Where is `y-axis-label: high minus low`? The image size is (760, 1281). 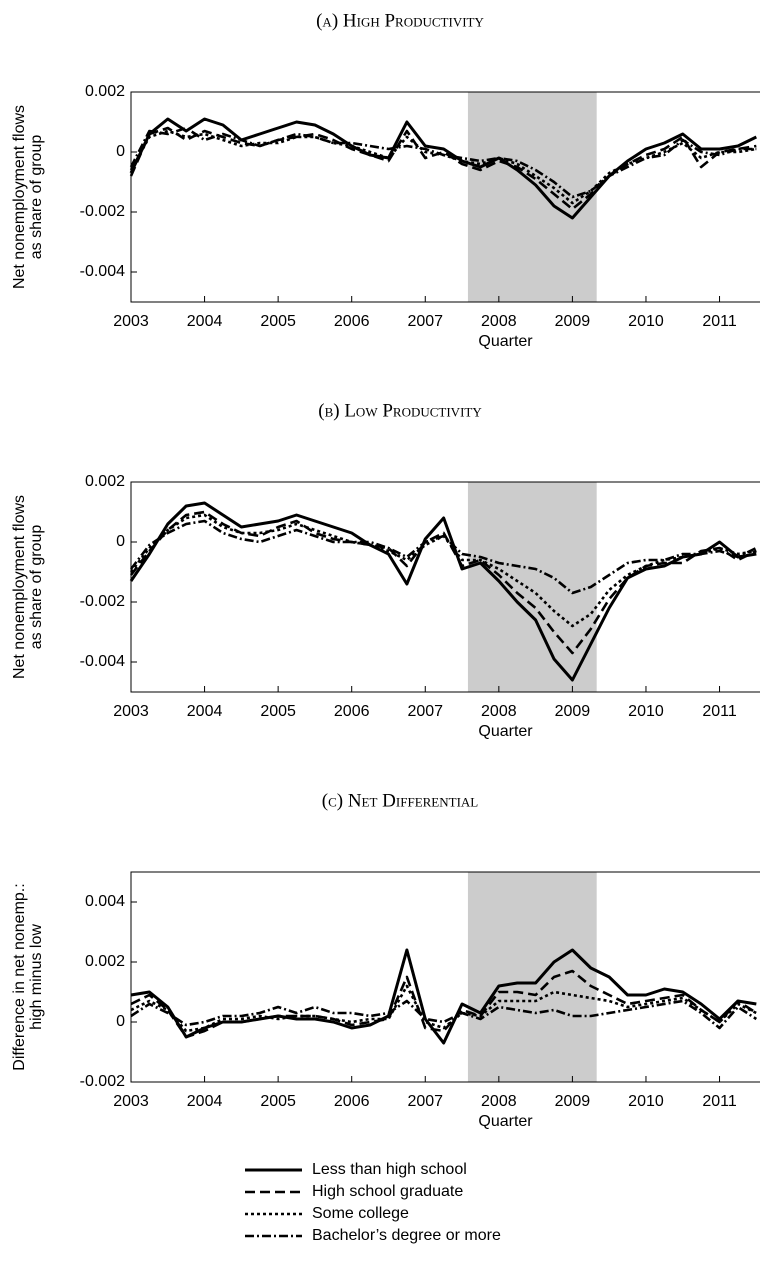
y-axis-label: high minus low is located at coordinates (36, 977).